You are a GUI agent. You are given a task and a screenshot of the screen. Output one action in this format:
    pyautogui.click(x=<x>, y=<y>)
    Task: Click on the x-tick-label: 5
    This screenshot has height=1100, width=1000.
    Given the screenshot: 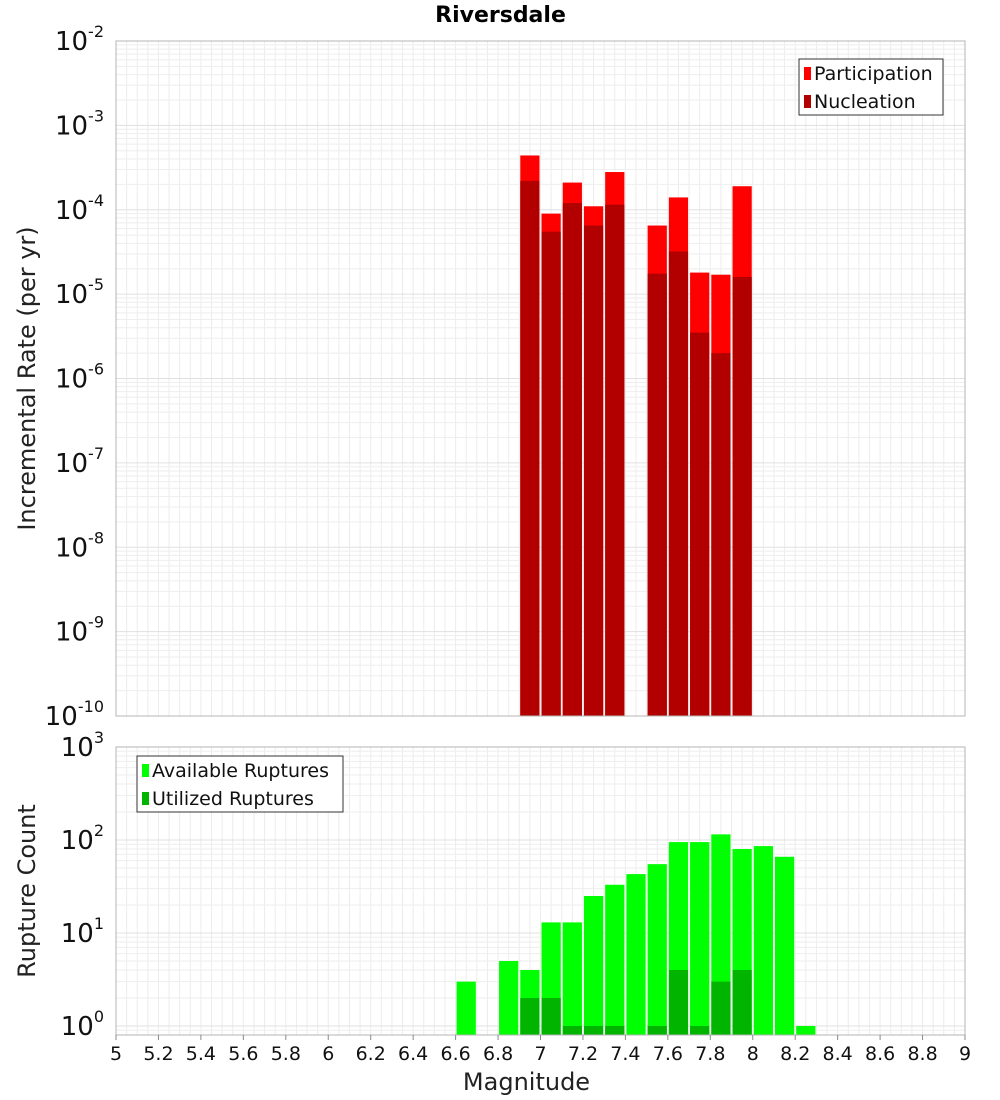 What is the action you would take?
    pyautogui.click(x=116, y=1054)
    